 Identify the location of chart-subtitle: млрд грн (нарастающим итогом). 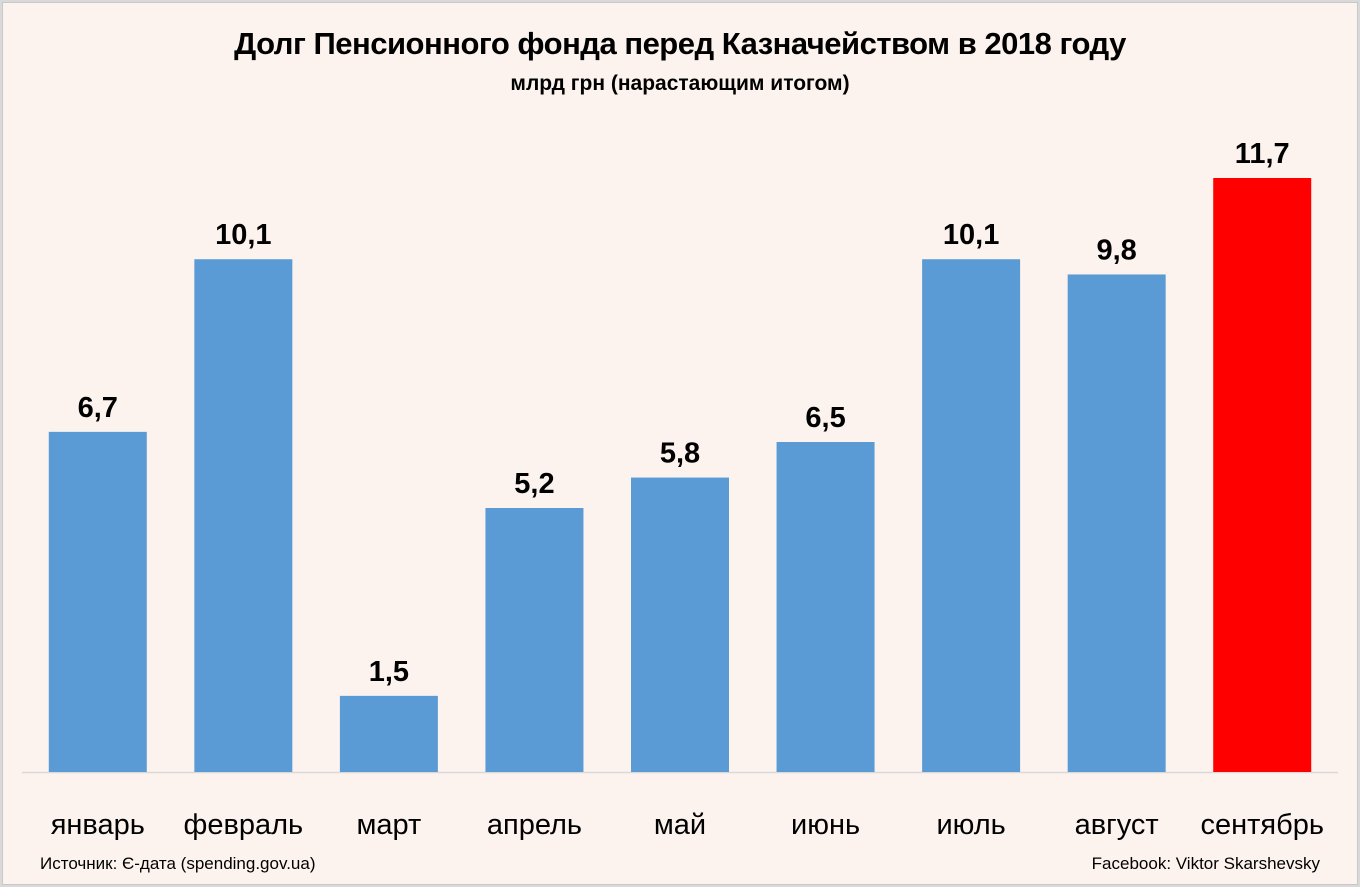
(680, 83).